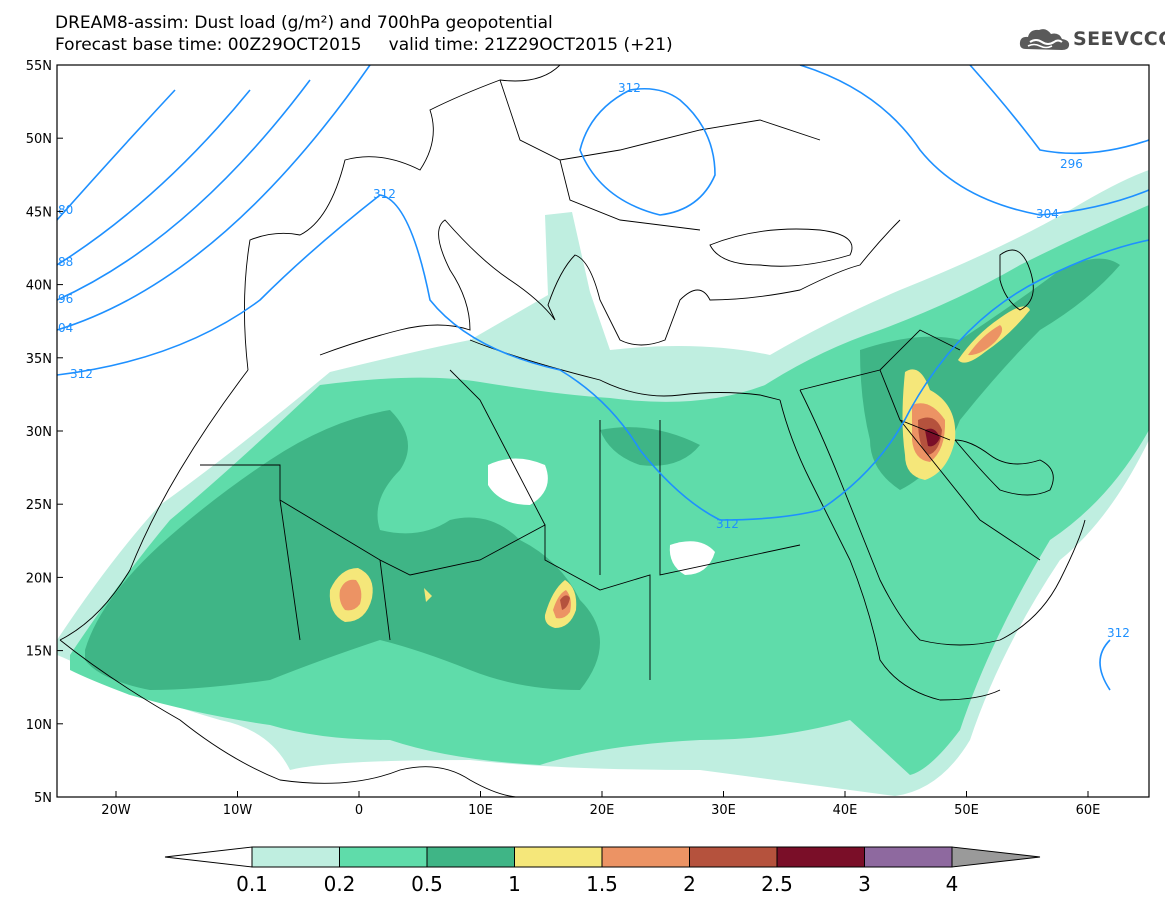  What do you see at coordinates (1044, 39) in the screenshot?
I see `cloud-icon` at bounding box center [1044, 39].